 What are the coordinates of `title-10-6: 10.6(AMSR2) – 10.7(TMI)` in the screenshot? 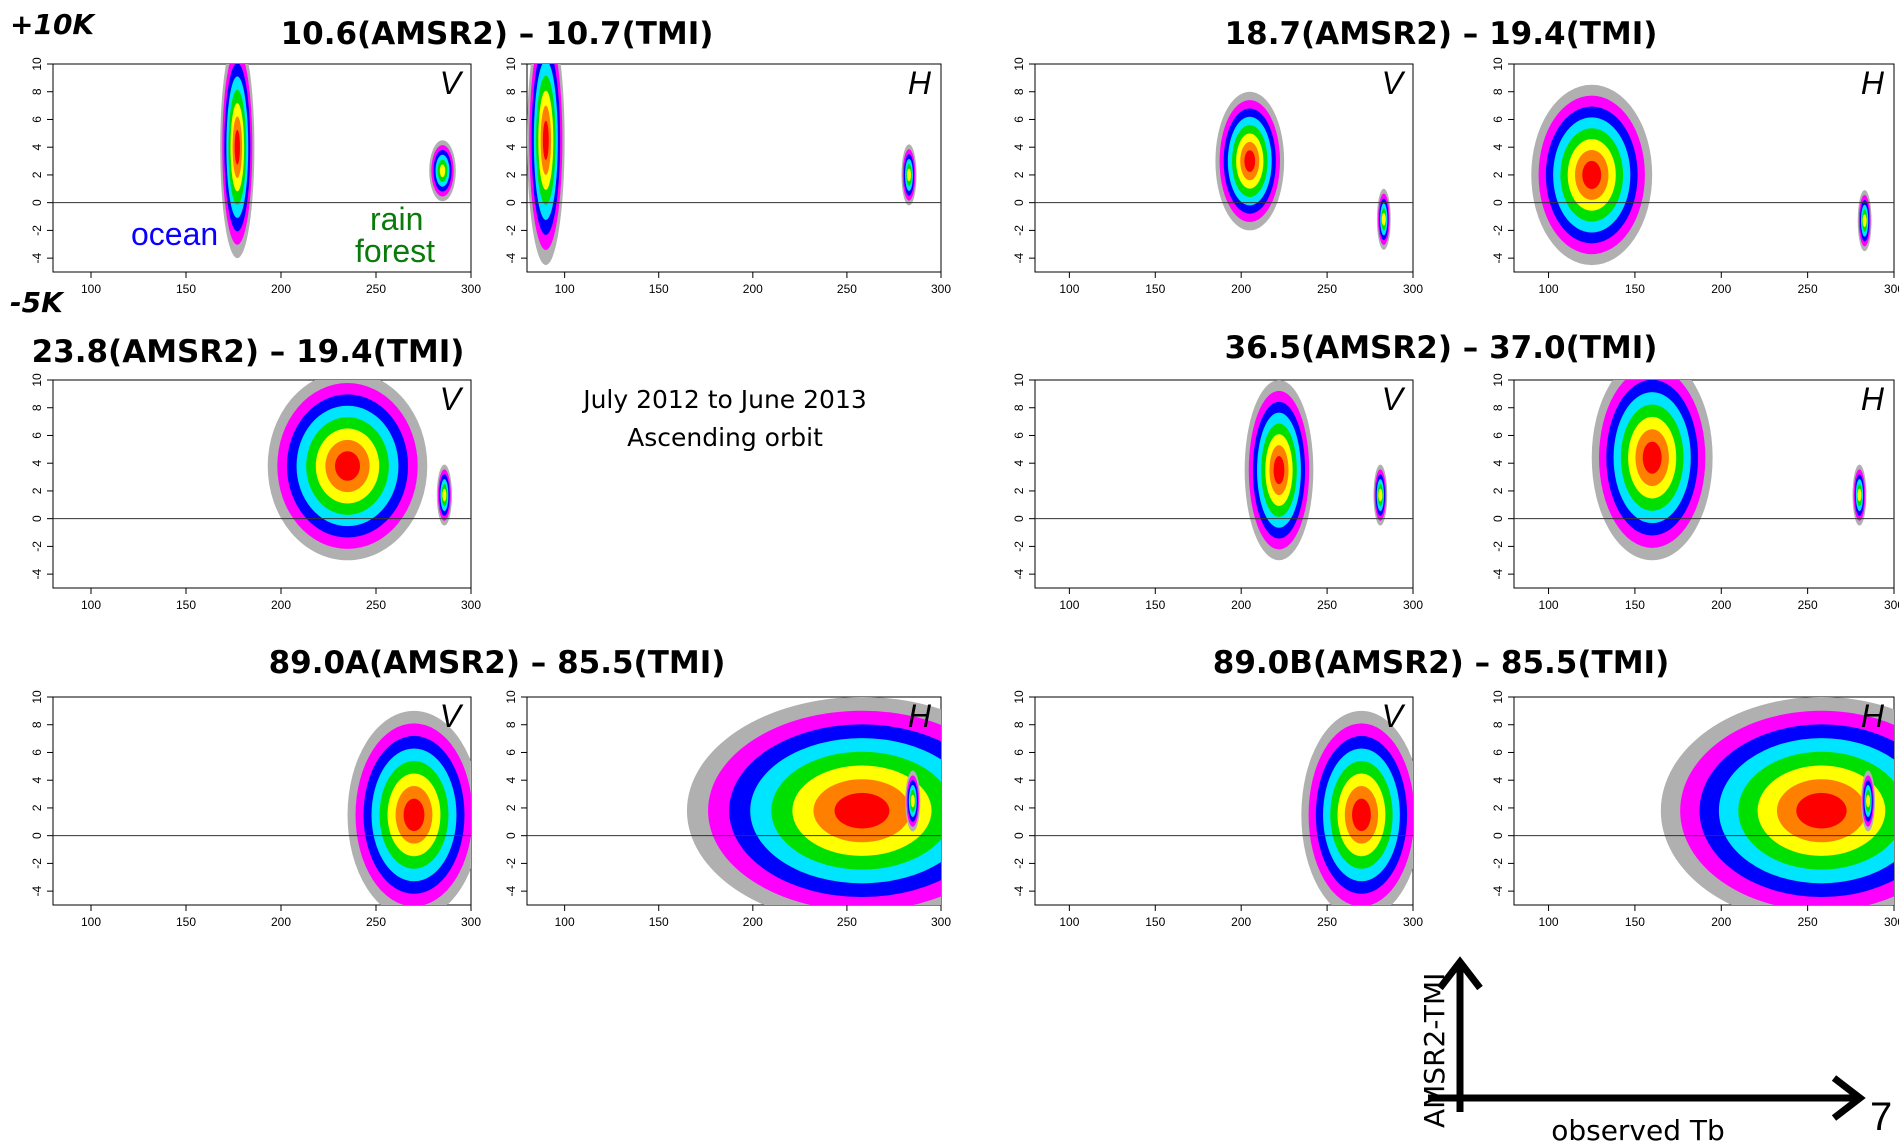 It's located at (497, 34).